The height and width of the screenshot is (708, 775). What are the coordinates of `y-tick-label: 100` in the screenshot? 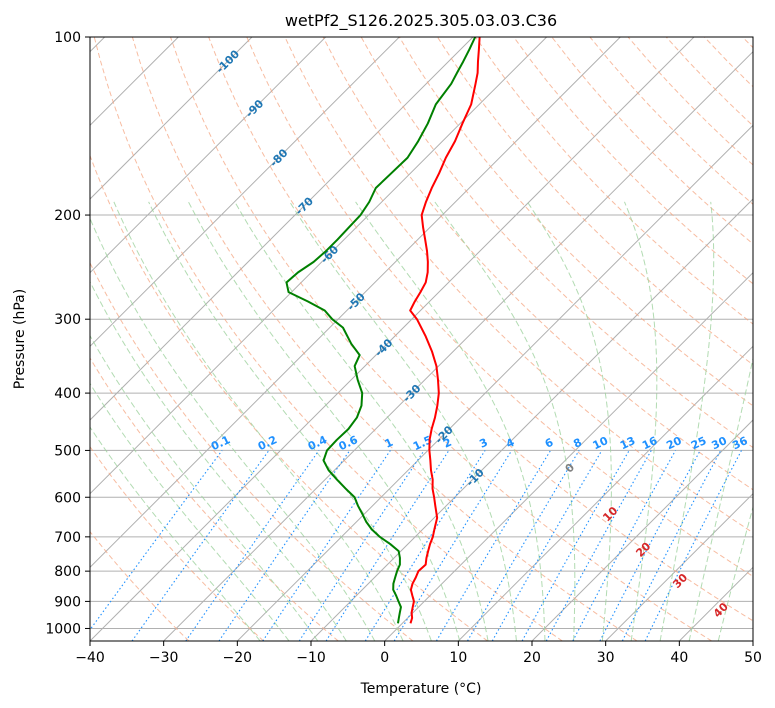 It's located at (67, 38).